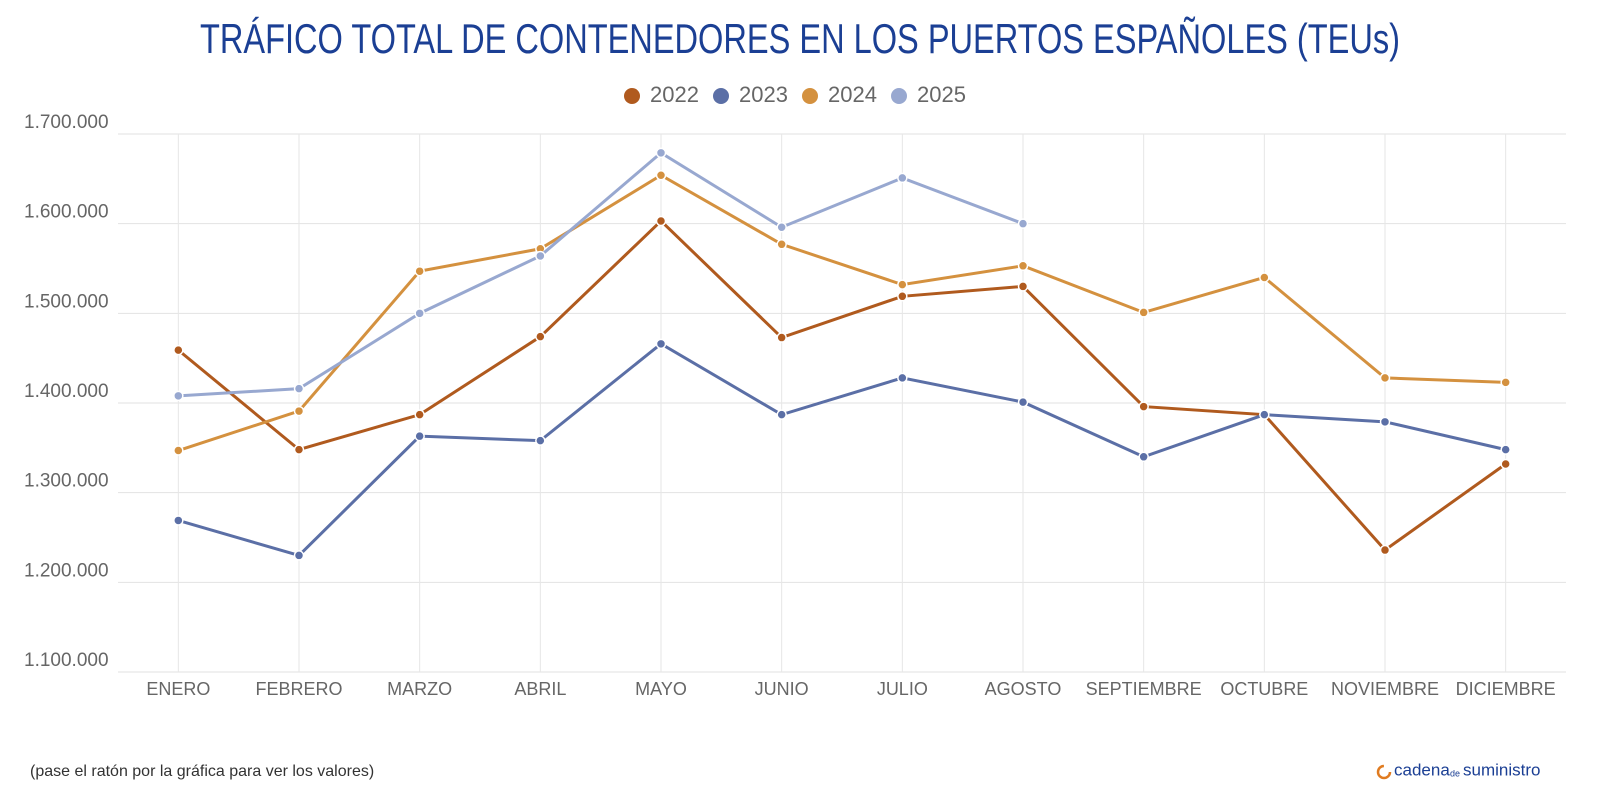 The image size is (1600, 800). I want to click on logo-icon, so click(1384, 772).